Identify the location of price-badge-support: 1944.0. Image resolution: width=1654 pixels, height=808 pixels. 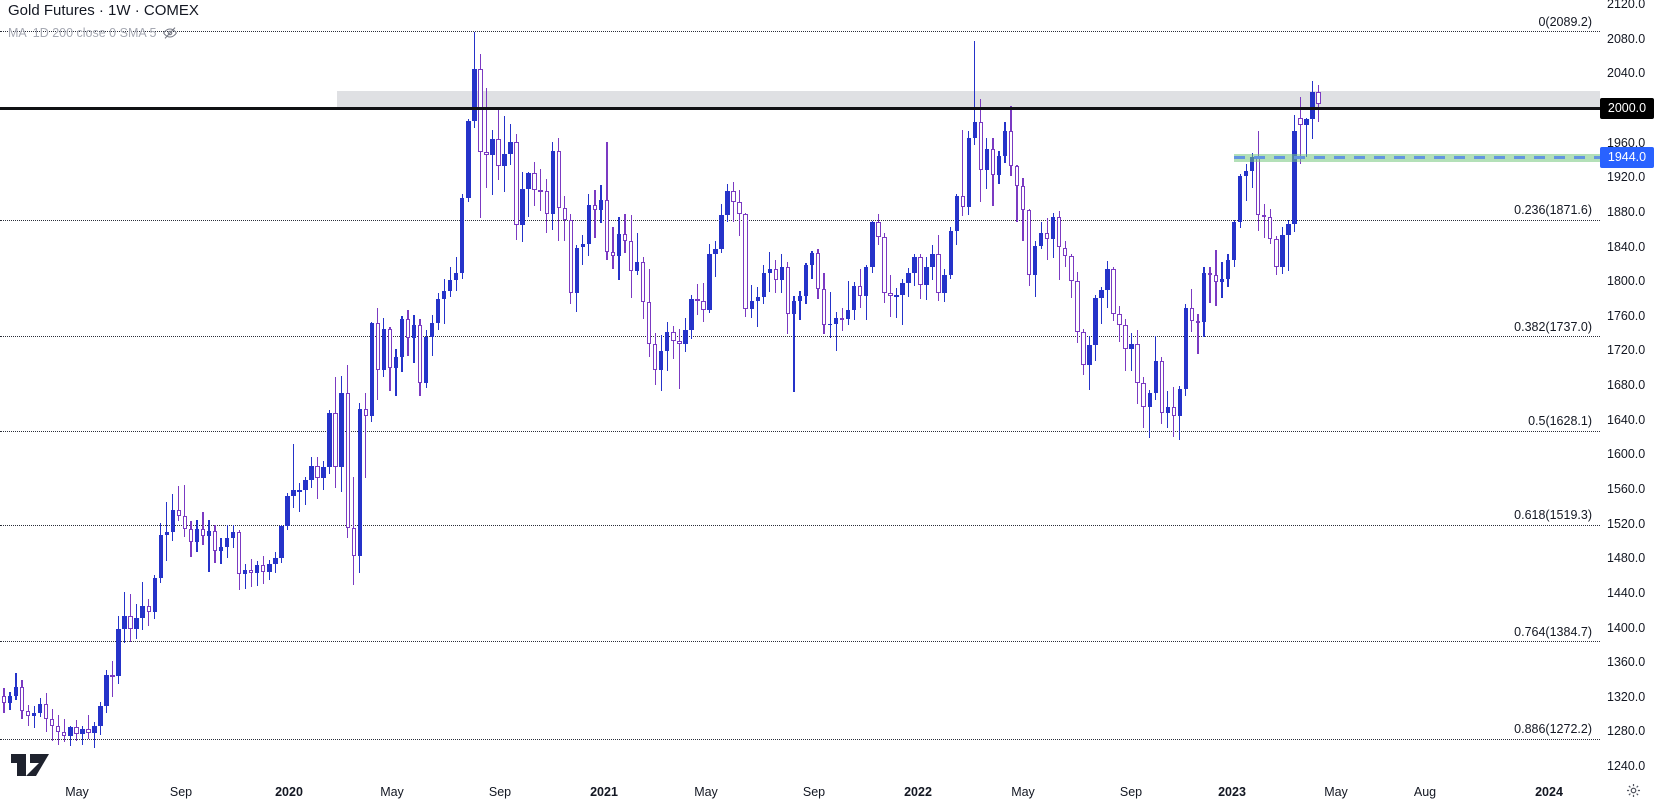
(1627, 157).